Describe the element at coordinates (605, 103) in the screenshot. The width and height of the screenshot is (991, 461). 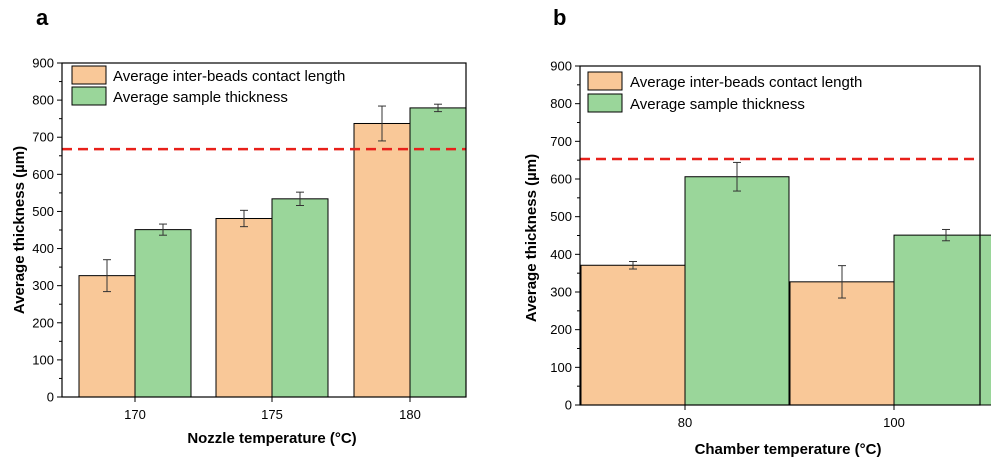
I see `legend-swatch-sample-thickness-b` at that location.